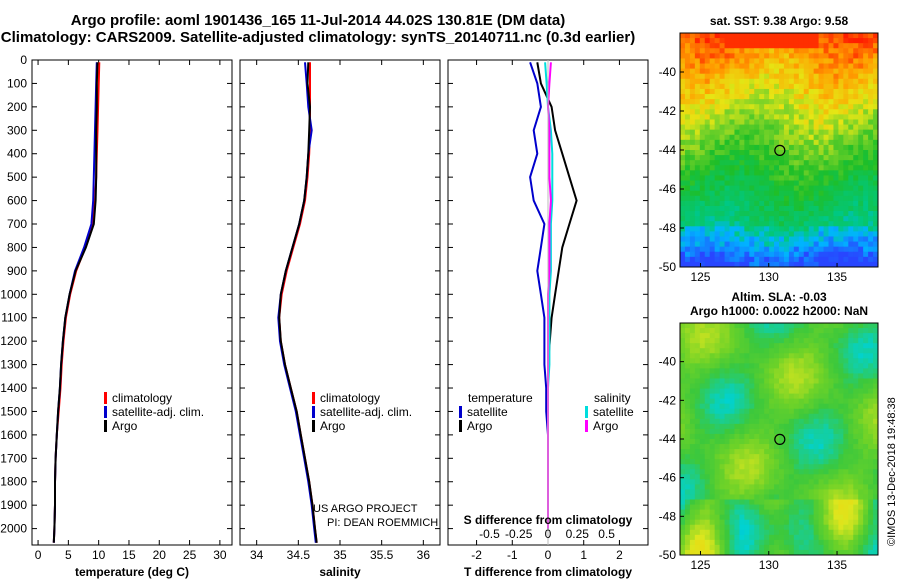  I want to click on pressure-tick-label: 1600, so click(13, 435).